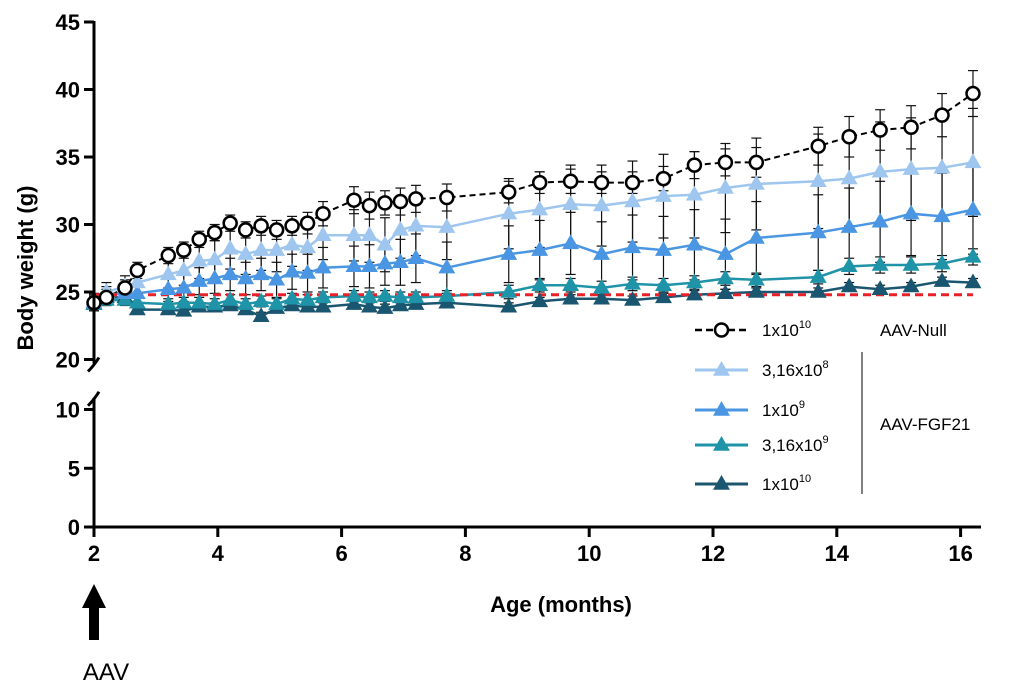 This screenshot has height=686, width=1011. I want to click on y-tick-label: 5, so click(74, 468).